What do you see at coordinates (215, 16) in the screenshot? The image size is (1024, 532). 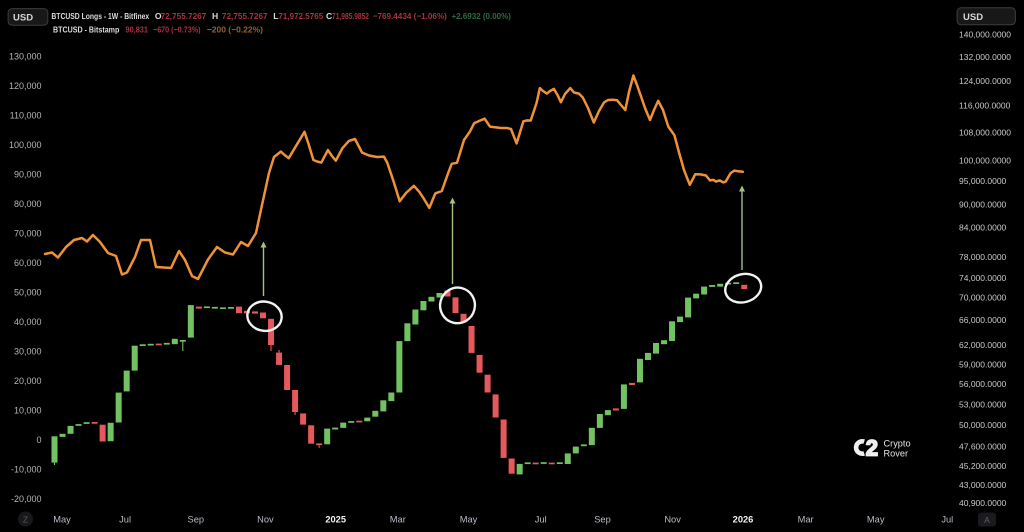 I see `svg-text: H` at bounding box center [215, 16].